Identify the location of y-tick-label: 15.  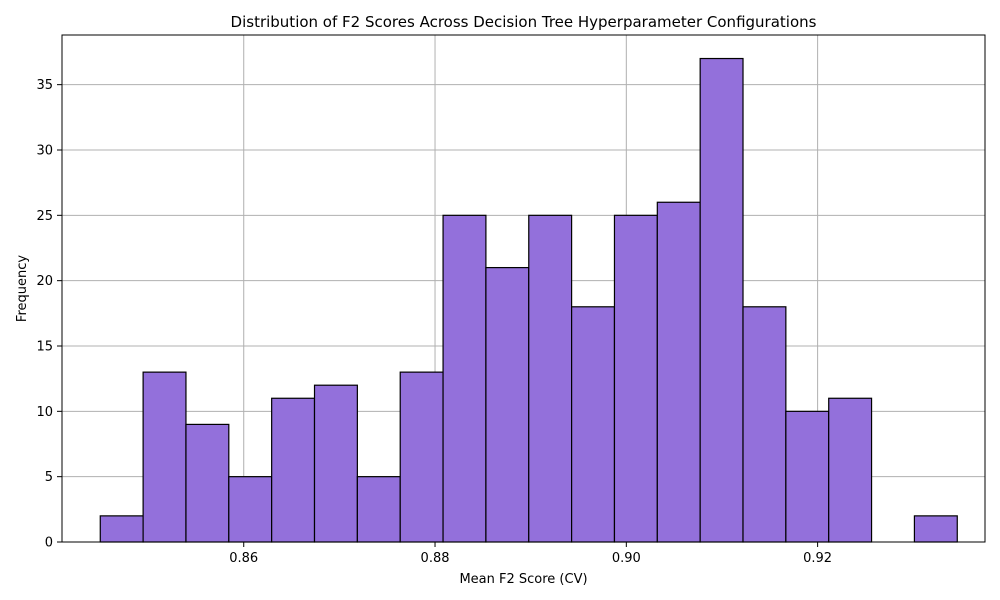
(44, 346).